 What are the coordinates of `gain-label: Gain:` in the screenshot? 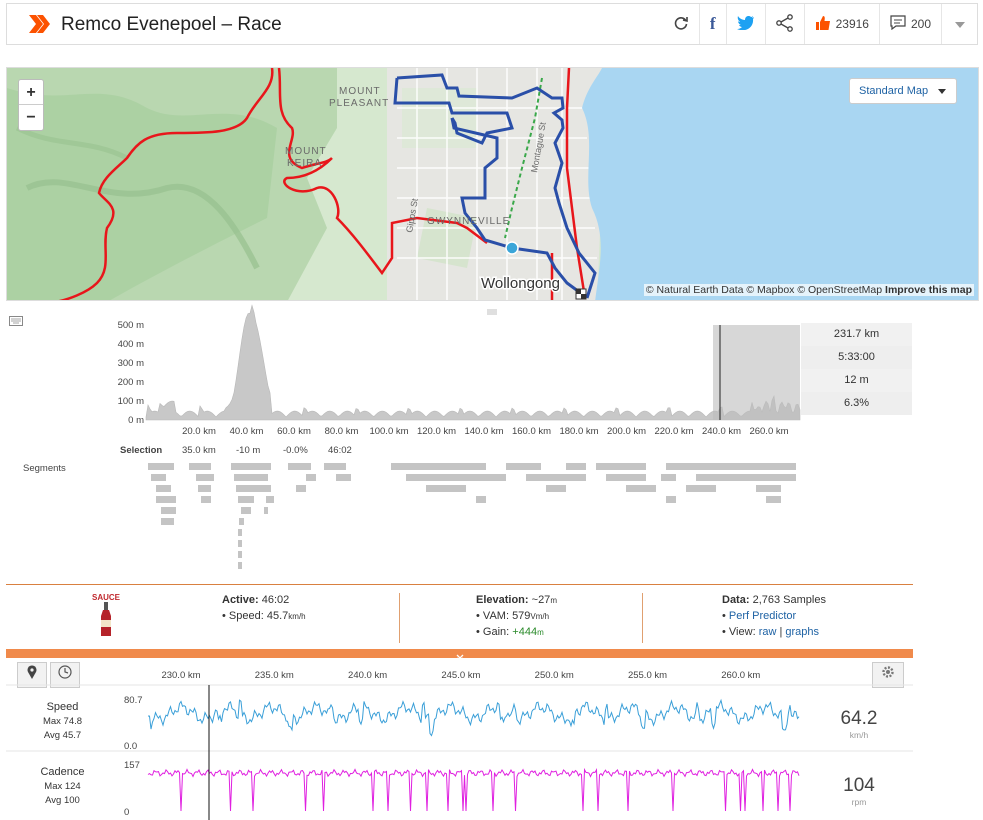 It's located at (496, 632).